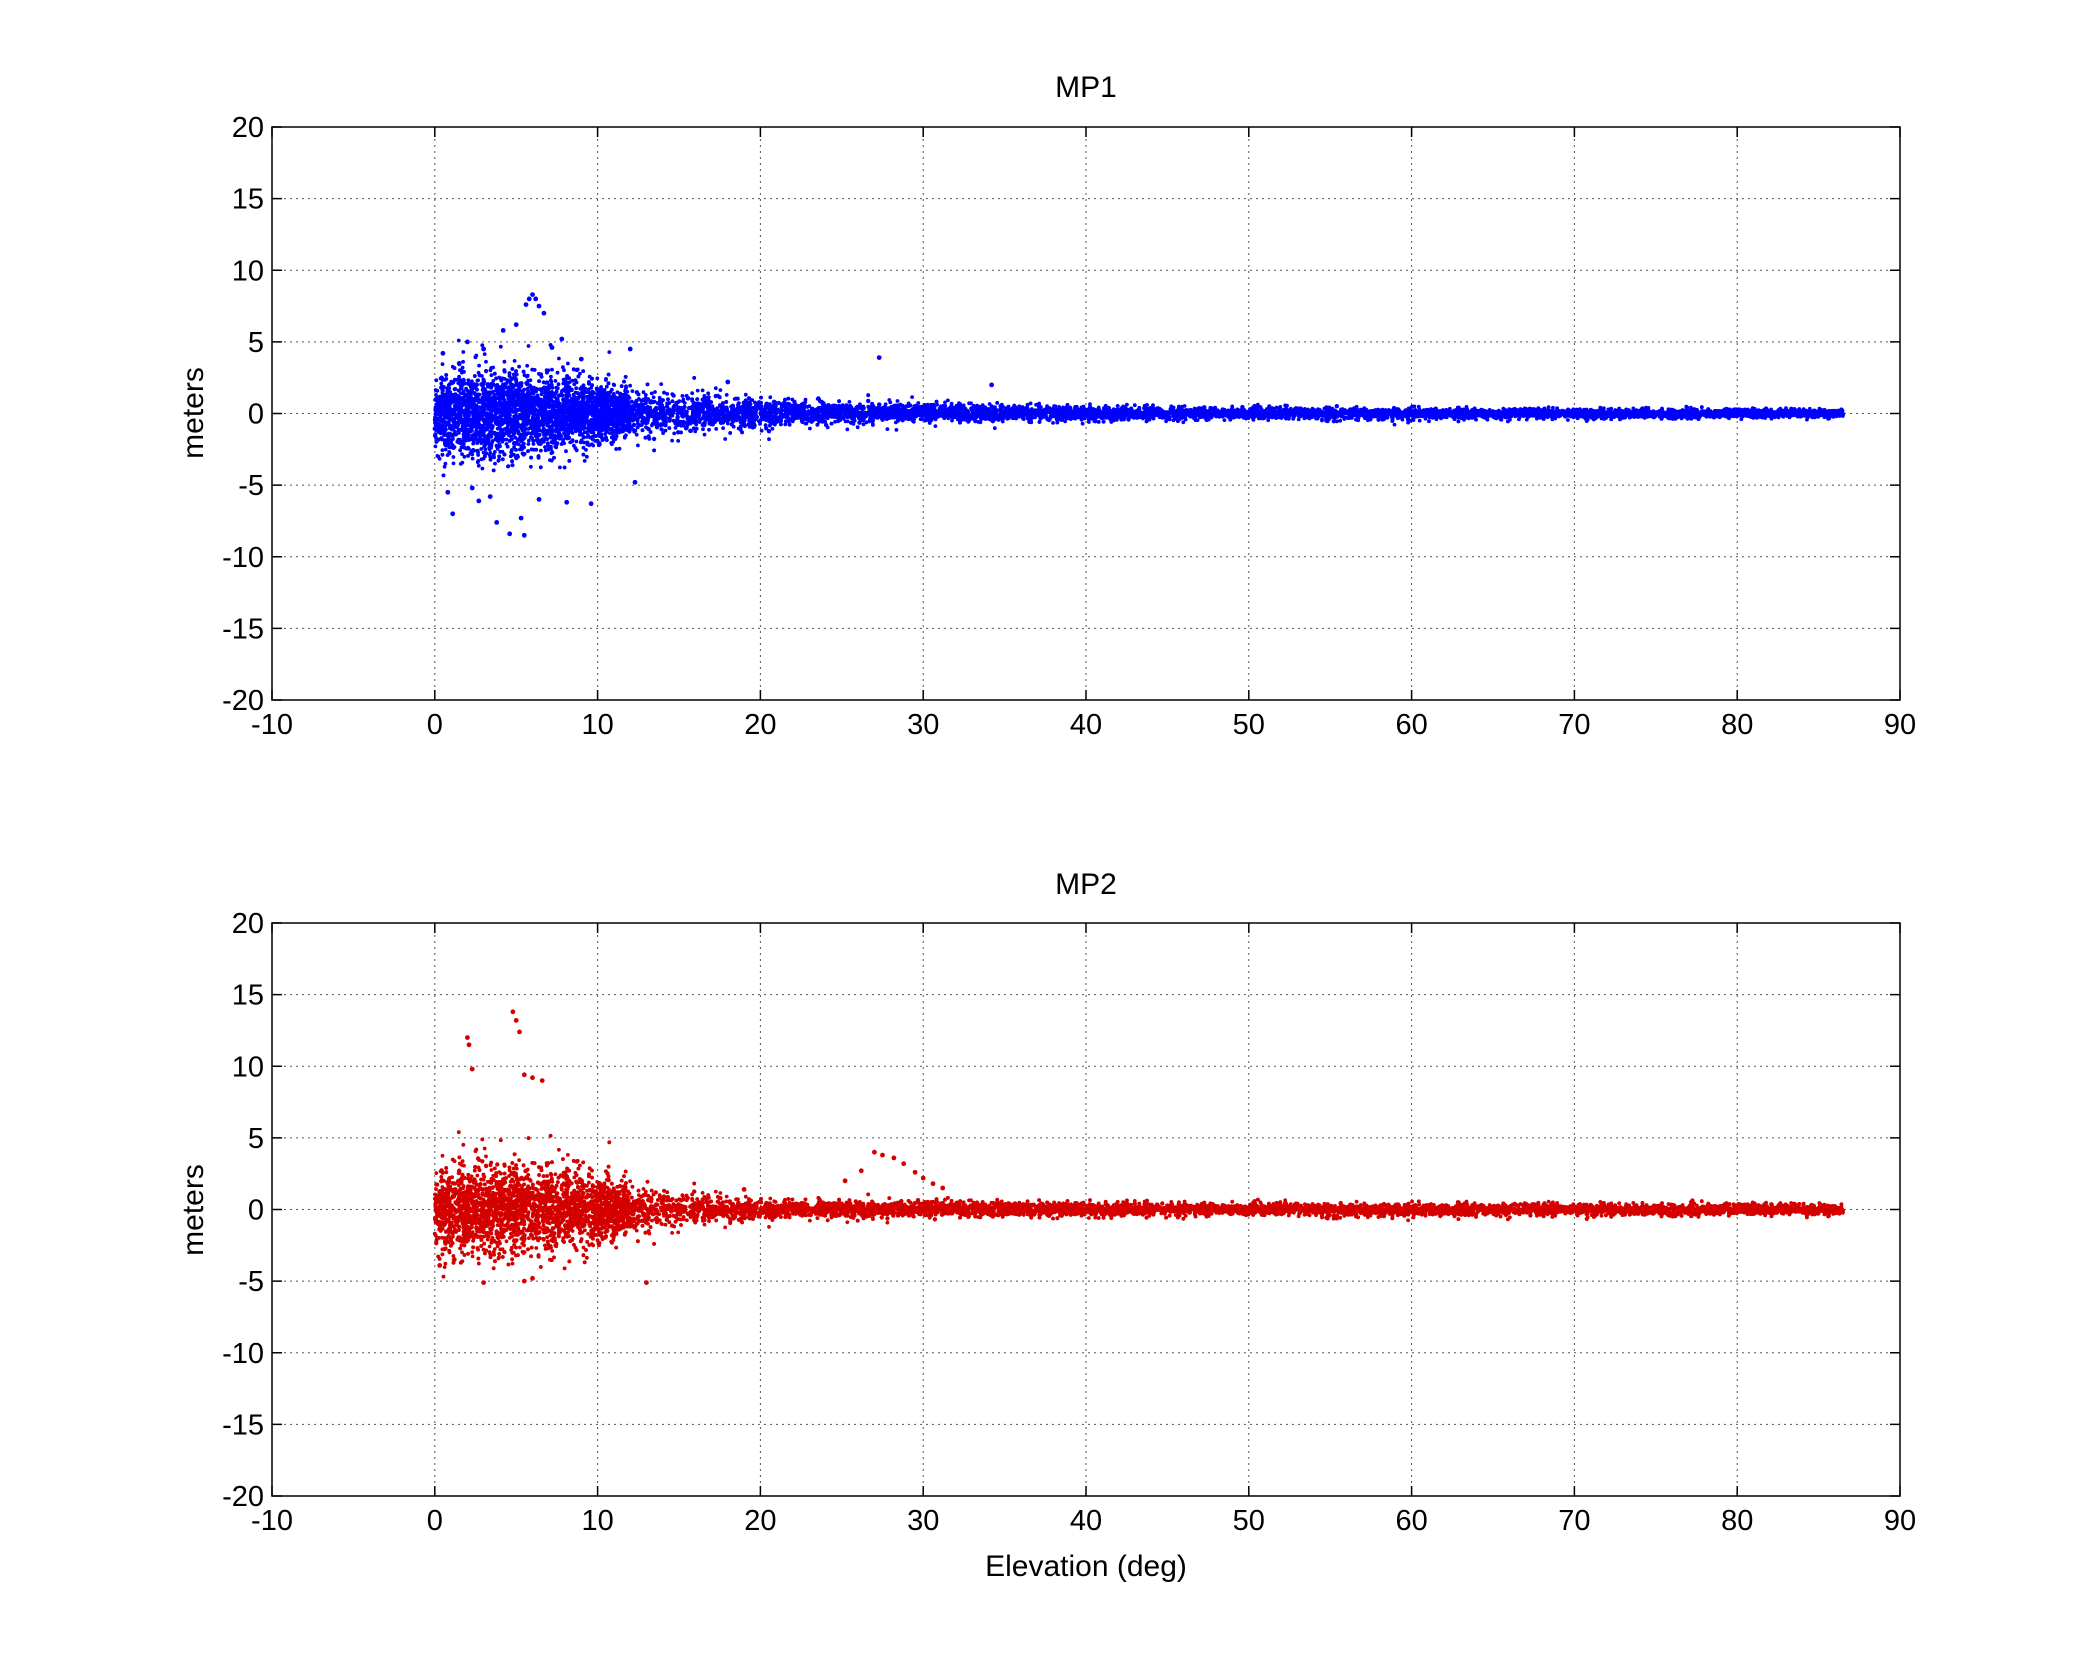  Describe the element at coordinates (1086, 87) in the screenshot. I see `plot-title-mp1: MP1` at that location.